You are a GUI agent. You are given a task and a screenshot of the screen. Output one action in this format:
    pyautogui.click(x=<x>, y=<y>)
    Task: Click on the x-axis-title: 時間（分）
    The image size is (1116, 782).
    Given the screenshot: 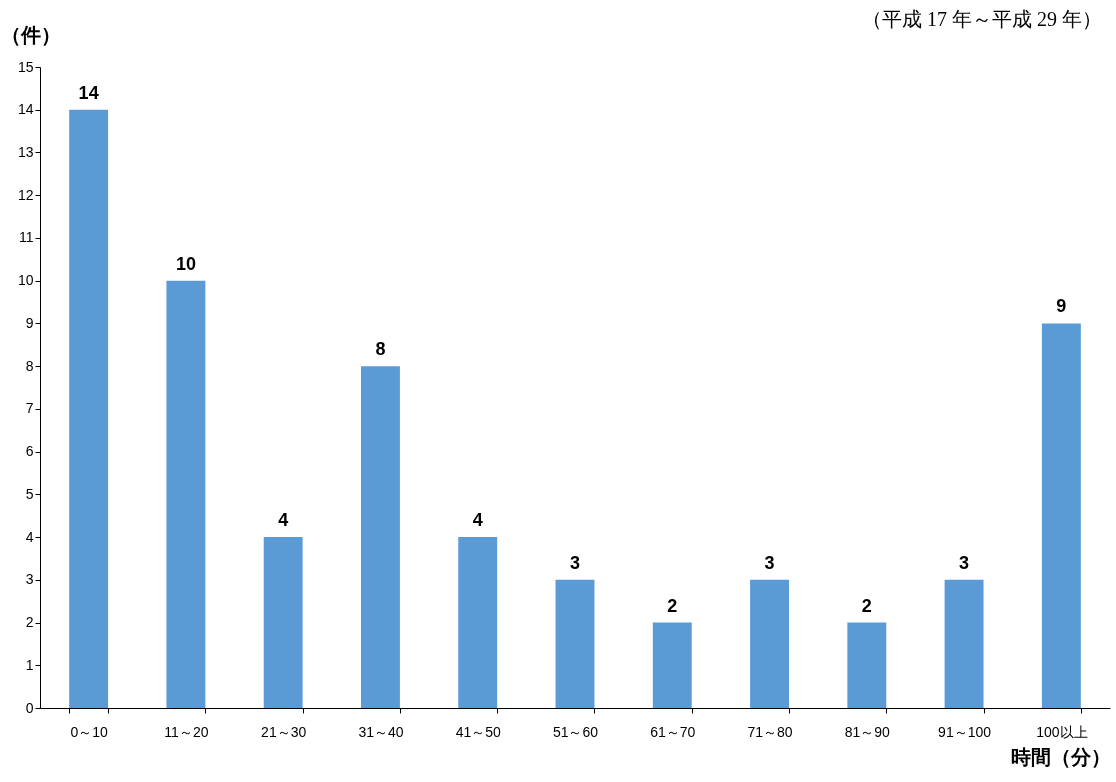 What is the action you would take?
    pyautogui.click(x=1060, y=756)
    